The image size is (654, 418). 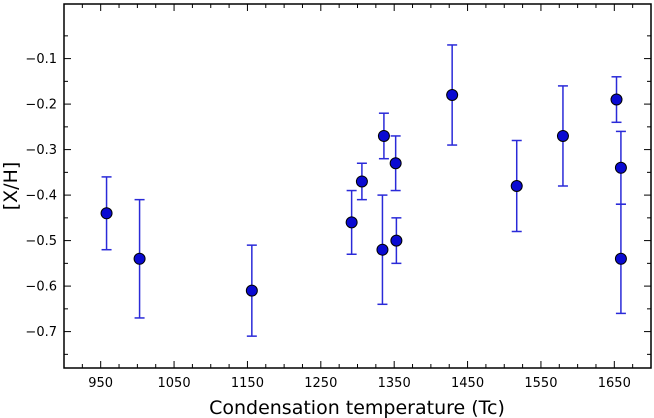 I want to click on y-tick-label: −0.1, so click(x=41, y=59).